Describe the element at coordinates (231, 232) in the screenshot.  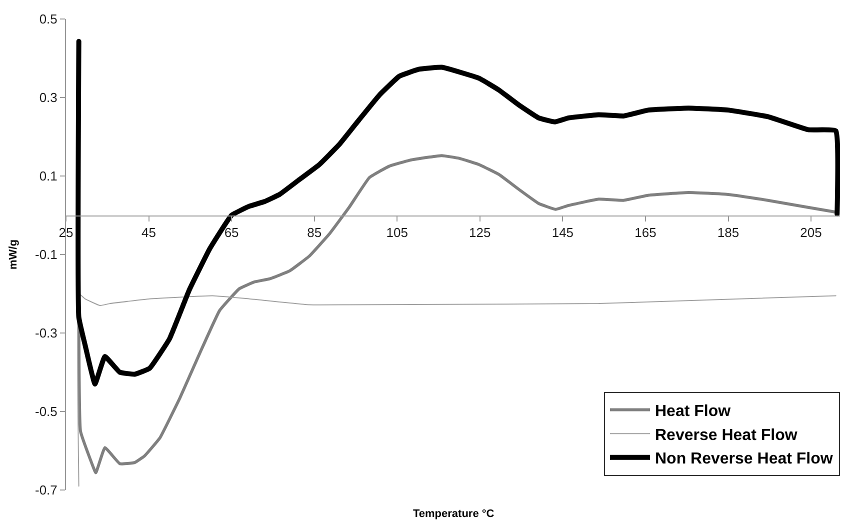
I see `x-tick-label: 65` at that location.